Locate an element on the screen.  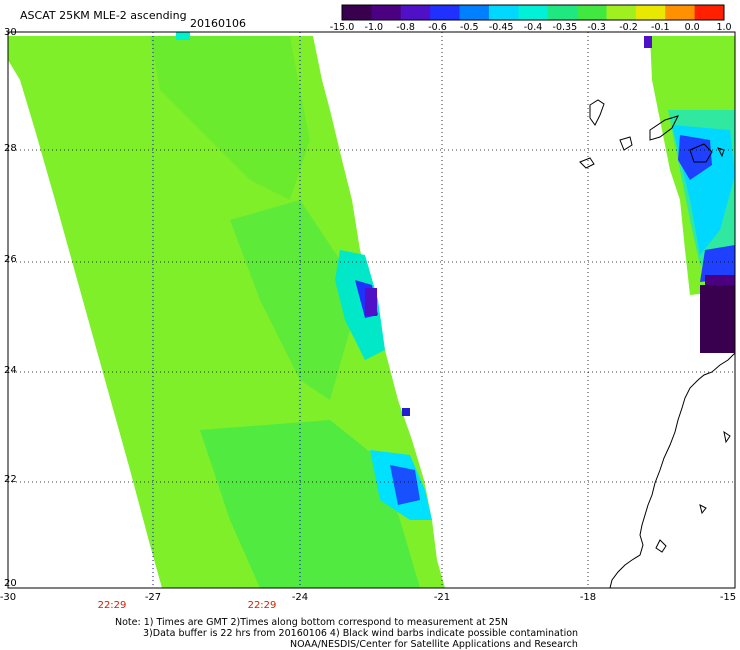
colorbar is located at coordinates (533, 12).